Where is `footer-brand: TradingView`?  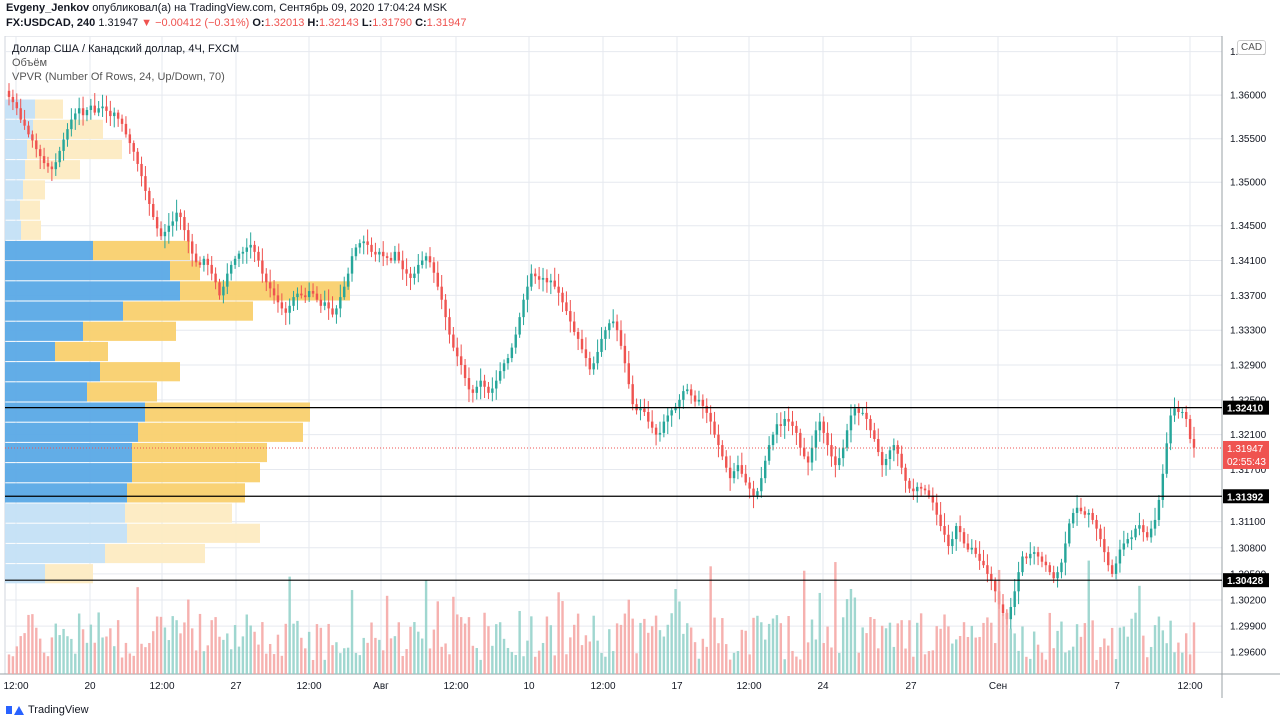 footer-brand: TradingView is located at coordinates (47, 710).